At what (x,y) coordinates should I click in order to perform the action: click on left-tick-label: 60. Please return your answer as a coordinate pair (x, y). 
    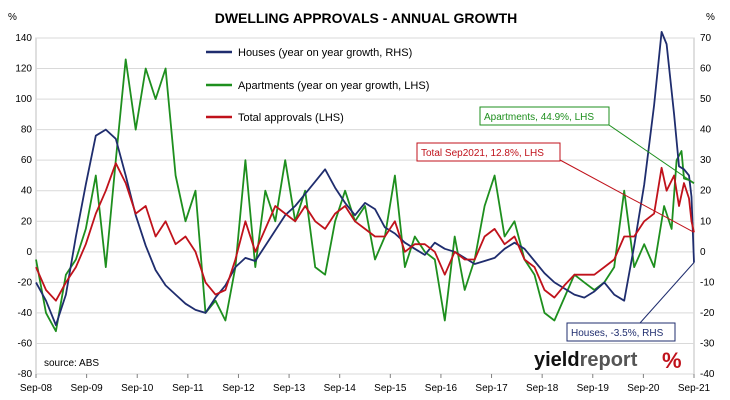
    Looking at the image, I should click on (27, 160).